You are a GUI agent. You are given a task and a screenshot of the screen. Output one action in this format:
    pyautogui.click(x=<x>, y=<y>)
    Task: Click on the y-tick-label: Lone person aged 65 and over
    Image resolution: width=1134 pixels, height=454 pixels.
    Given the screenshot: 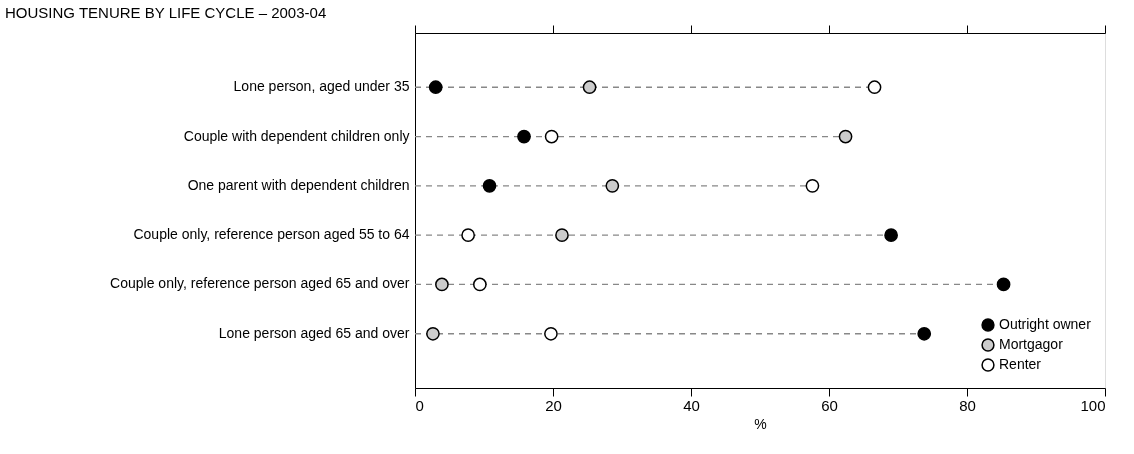 What is the action you would take?
    pyautogui.click(x=314, y=332)
    